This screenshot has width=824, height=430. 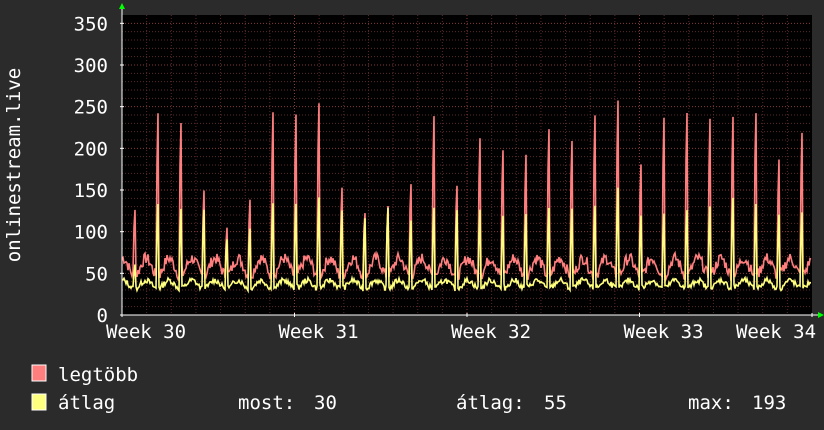 What do you see at coordinates (146, 332) in the screenshot?
I see `x-tick-label: Week 30` at bounding box center [146, 332].